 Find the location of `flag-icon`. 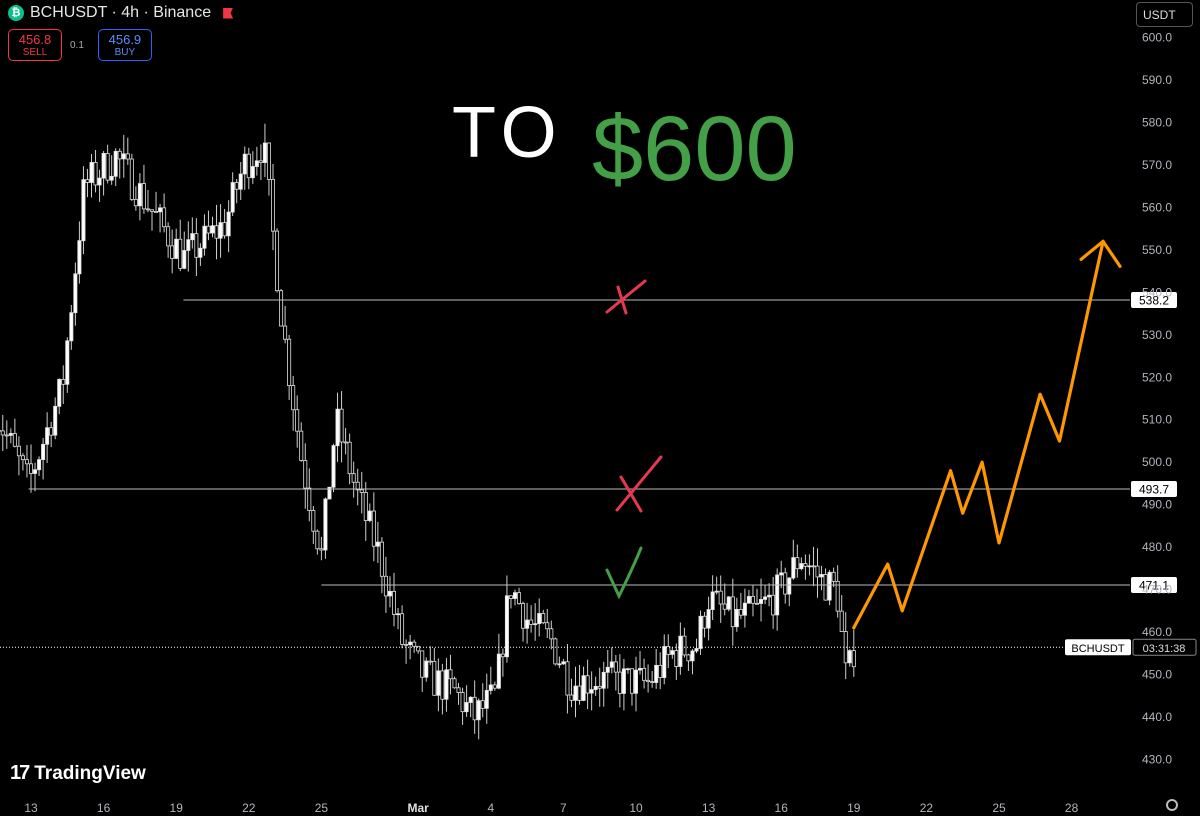

flag-icon is located at coordinates (228, 13).